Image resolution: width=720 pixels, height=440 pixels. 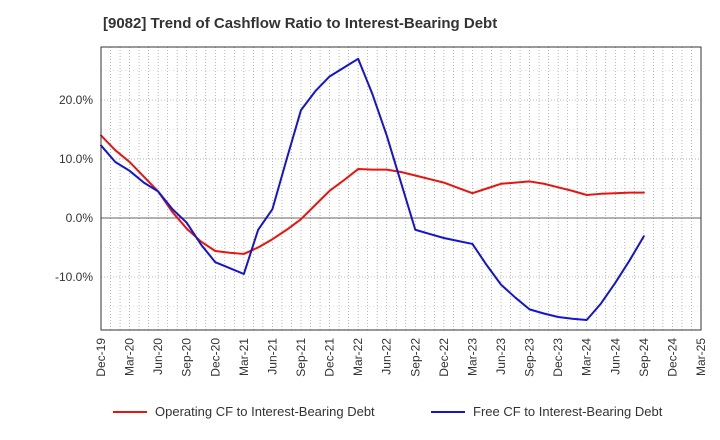 I want to click on x-tick-label: Dec-22, so click(x=444, y=357).